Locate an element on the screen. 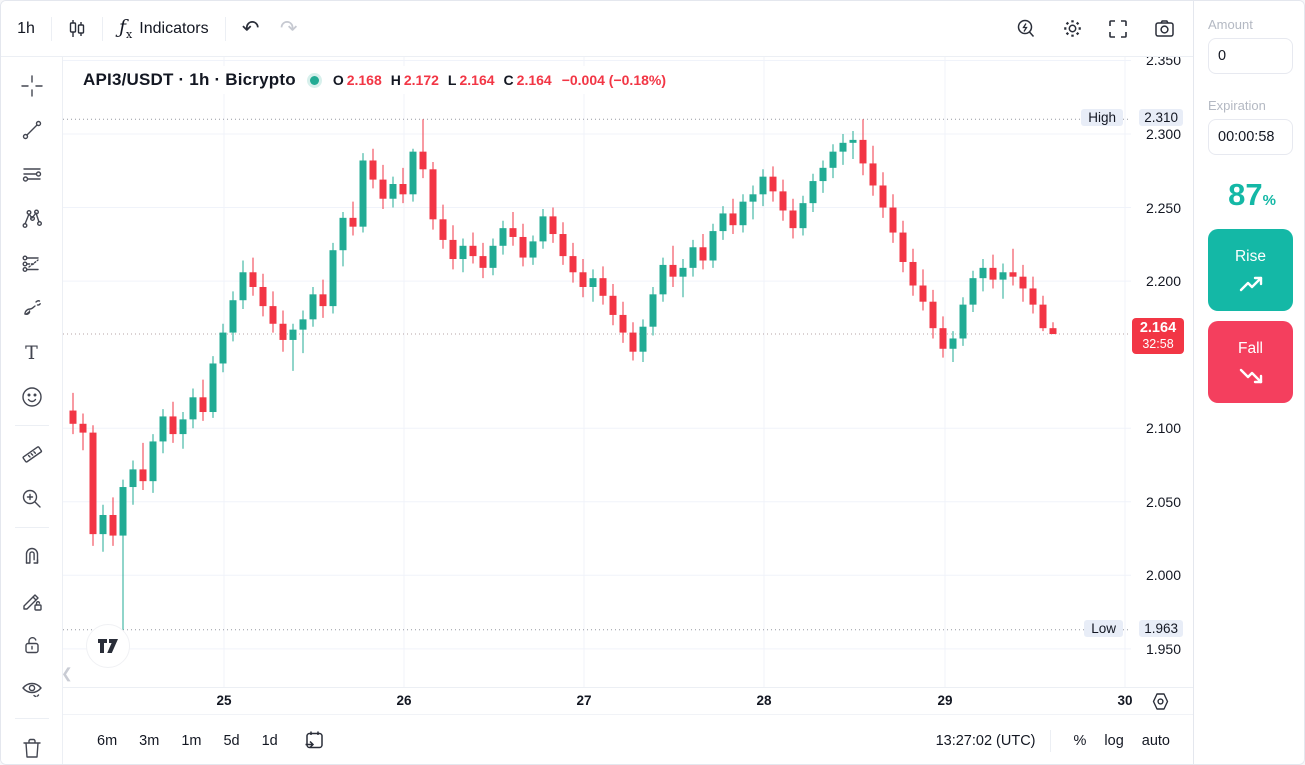 This screenshot has width=1305, height=765. hide-drawings-tool is located at coordinates (32, 689).